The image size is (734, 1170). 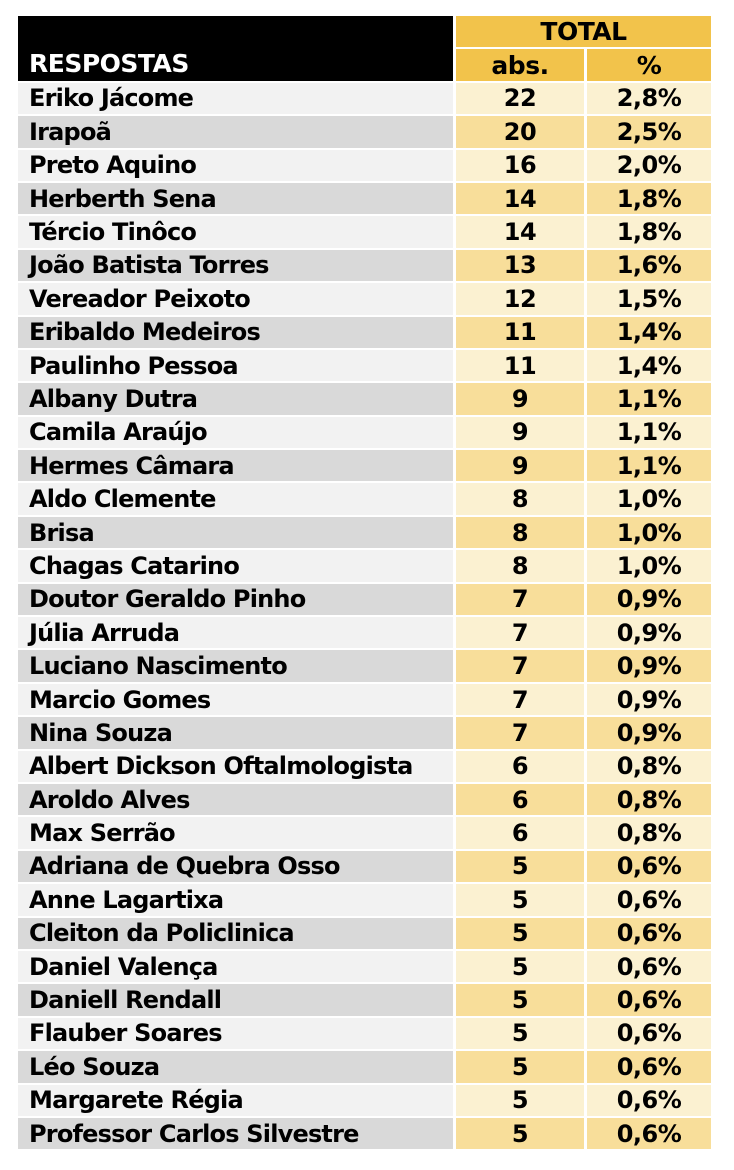 I want to click on candidate-name: Daniel Valença, so click(x=235, y=966).